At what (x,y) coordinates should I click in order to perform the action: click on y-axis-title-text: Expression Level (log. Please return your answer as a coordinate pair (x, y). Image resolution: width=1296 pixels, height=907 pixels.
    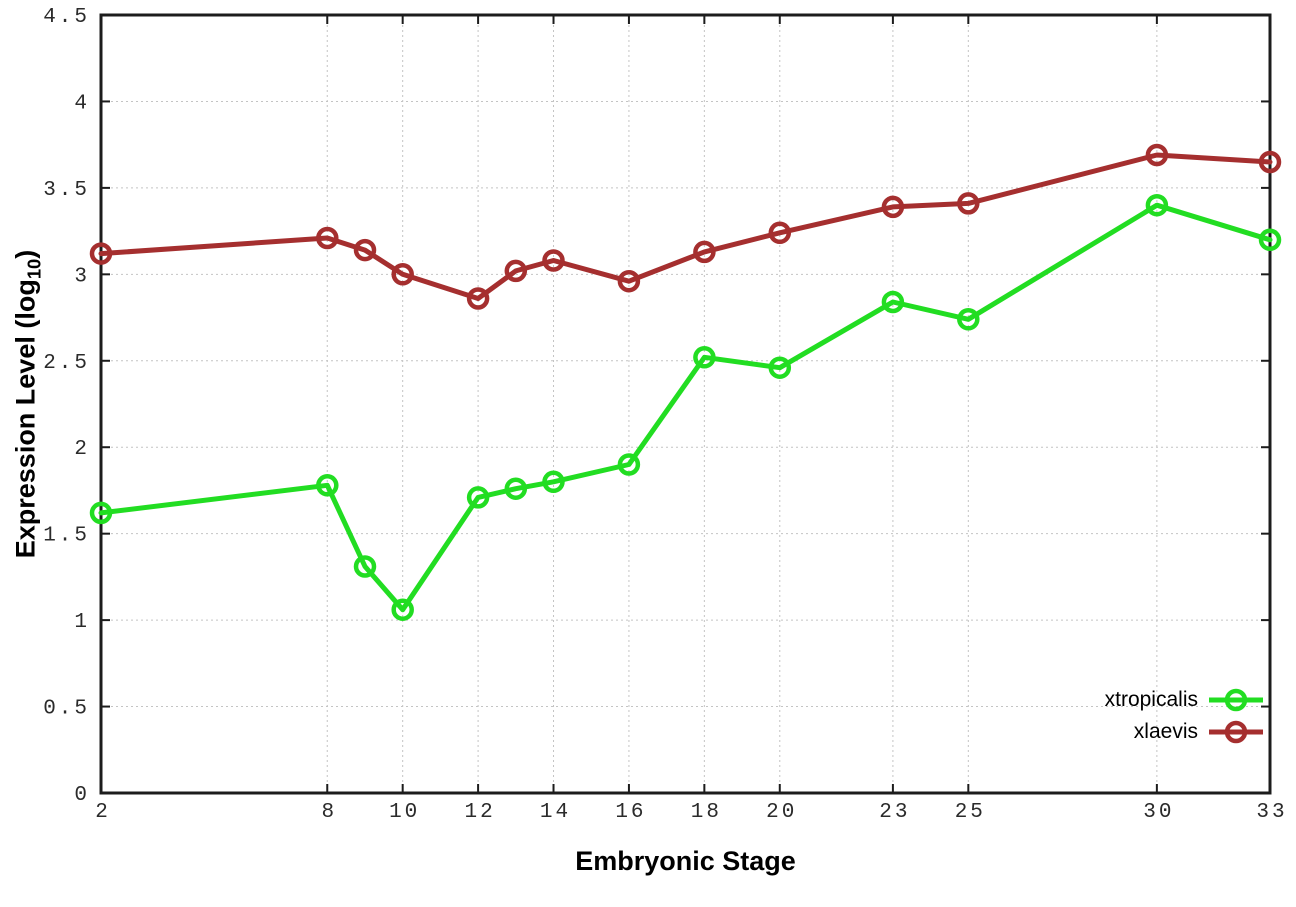
    Looking at the image, I should click on (25, 419).